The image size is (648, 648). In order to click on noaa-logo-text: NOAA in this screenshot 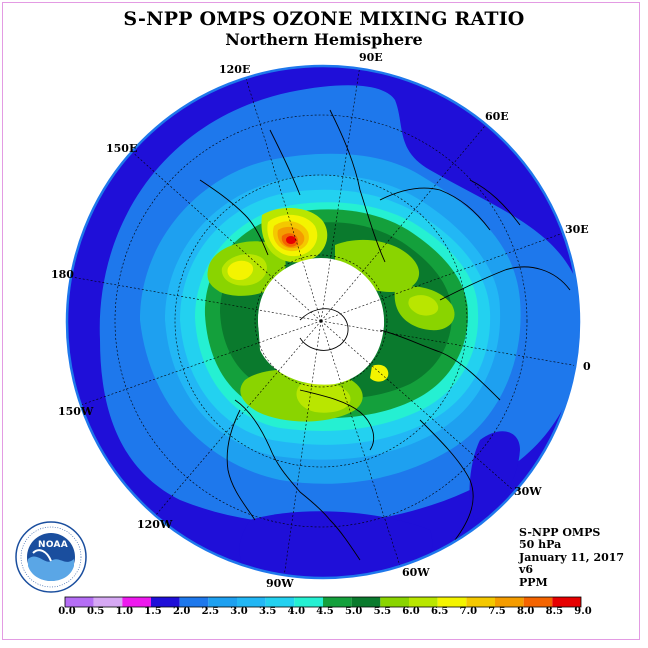, I will do `click(53, 545)`.